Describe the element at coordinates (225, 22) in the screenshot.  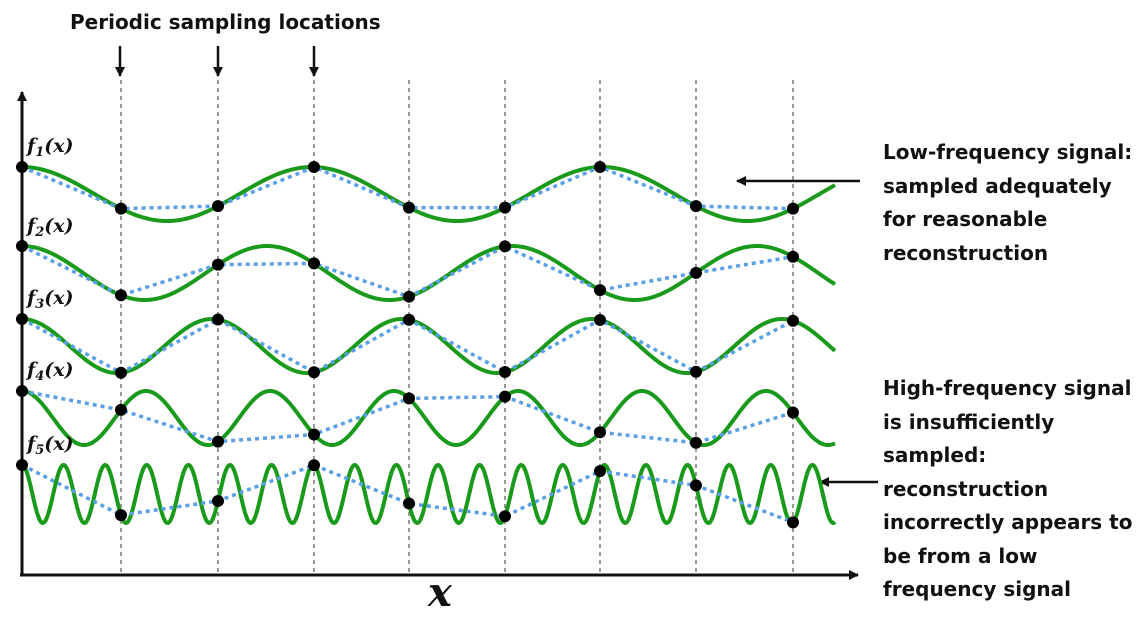
I see `title: Periodic sampling locations` at that location.